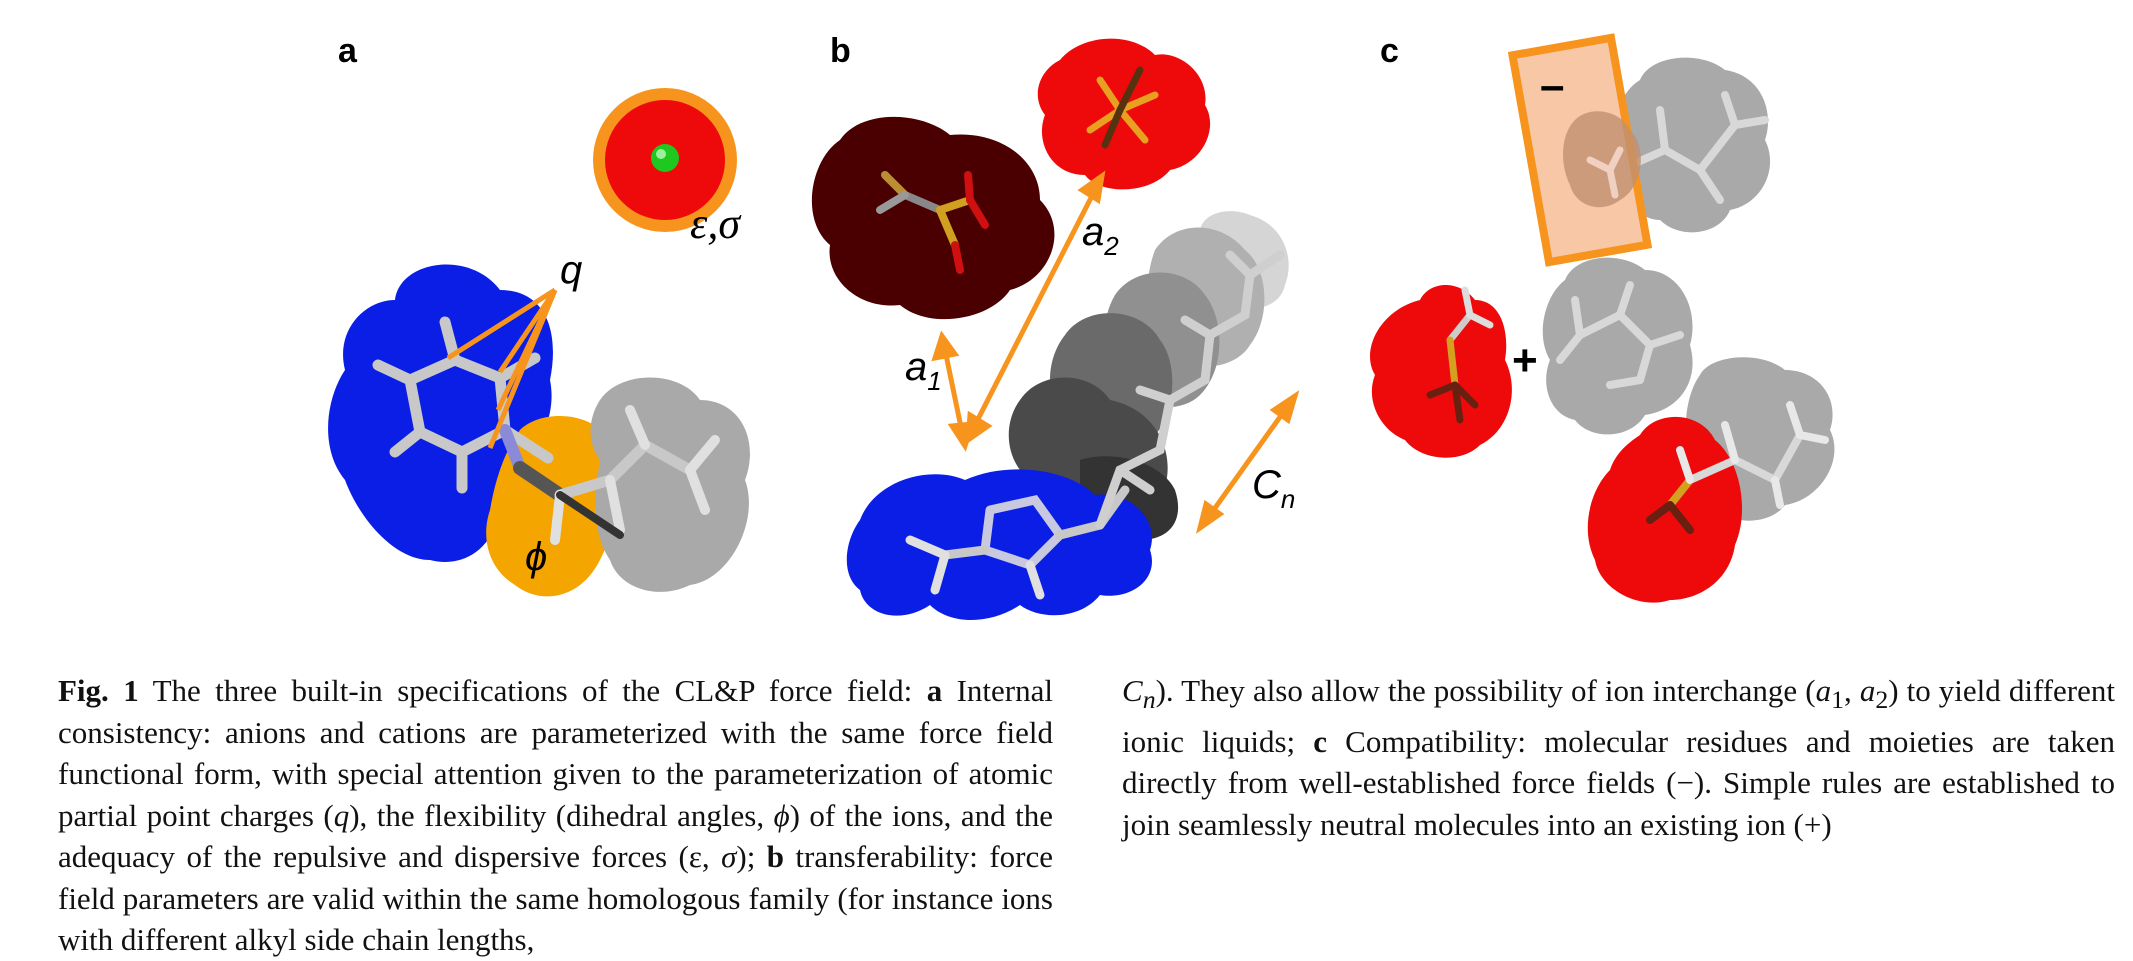 This screenshot has width=2133, height=961. I want to click on figure-number: Fig. 1, so click(98, 690).